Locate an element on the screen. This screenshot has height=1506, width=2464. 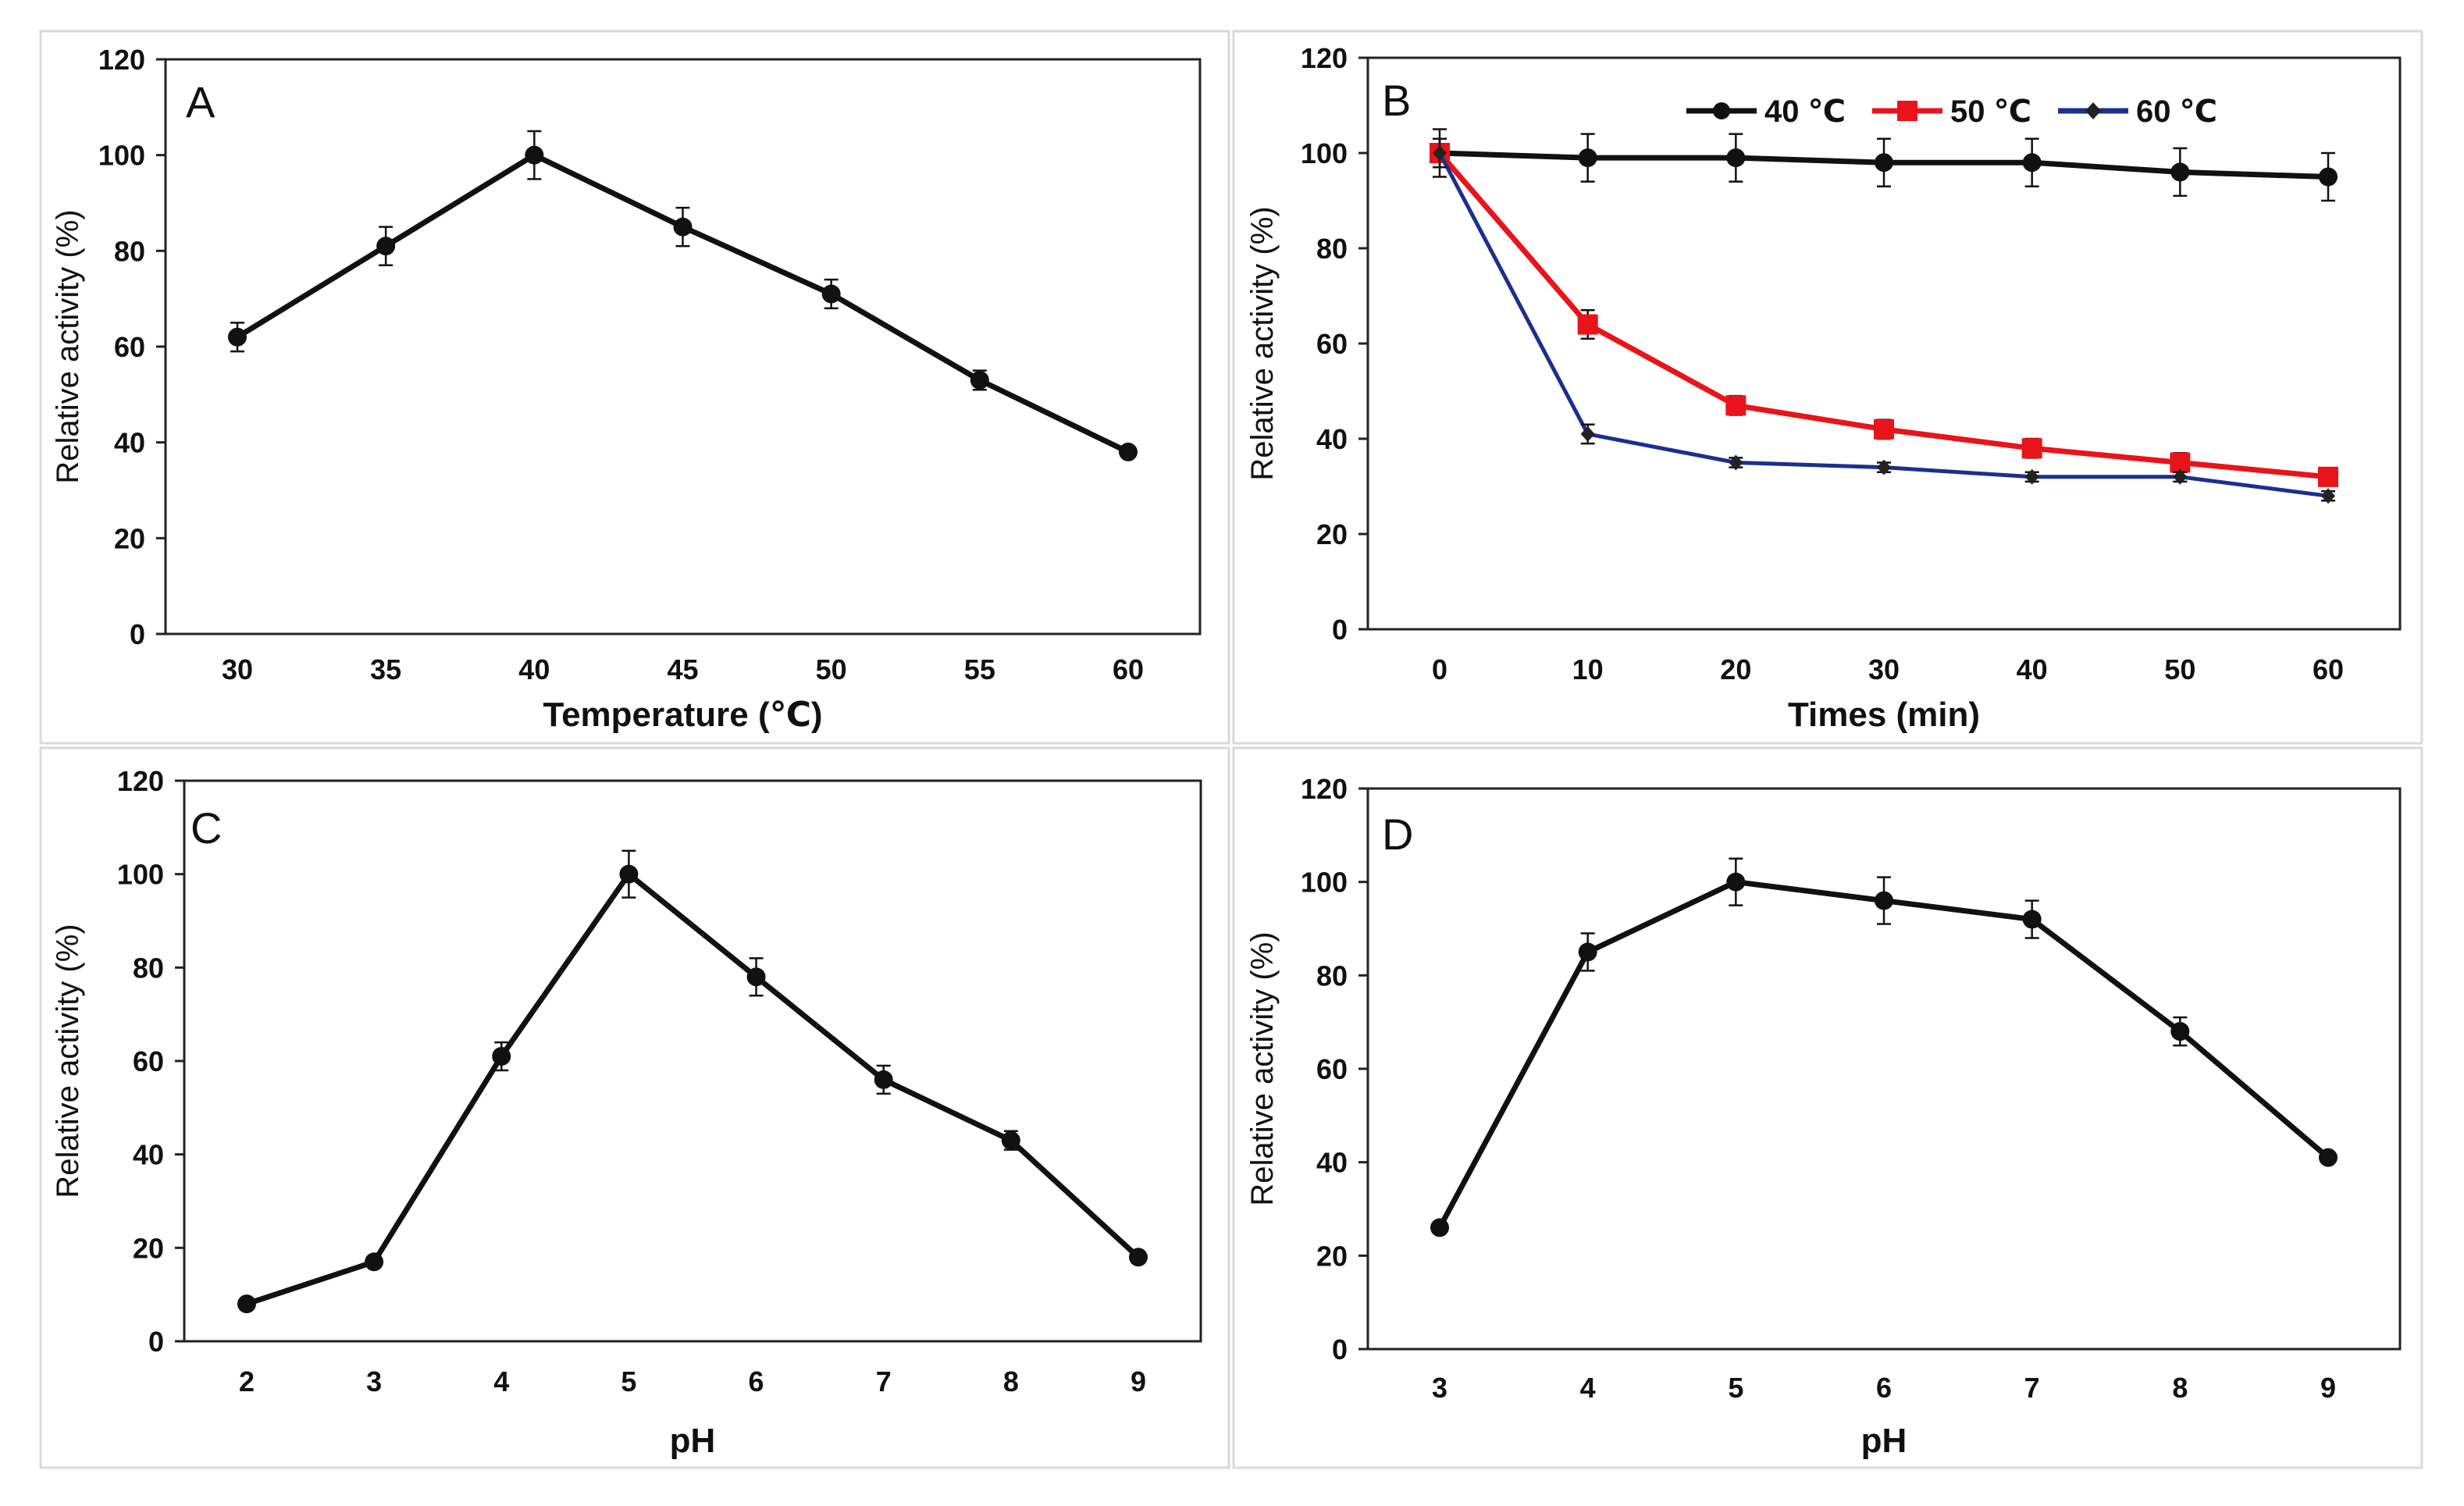
panel-a-x-tick-label: 55 is located at coordinates (980, 669).